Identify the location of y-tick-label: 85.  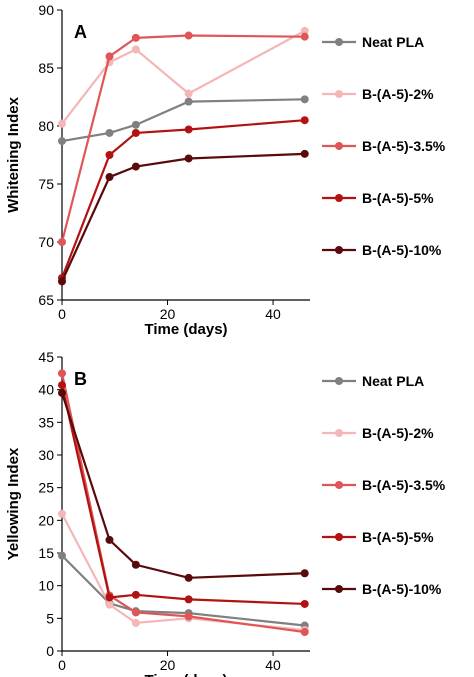
(46, 68).